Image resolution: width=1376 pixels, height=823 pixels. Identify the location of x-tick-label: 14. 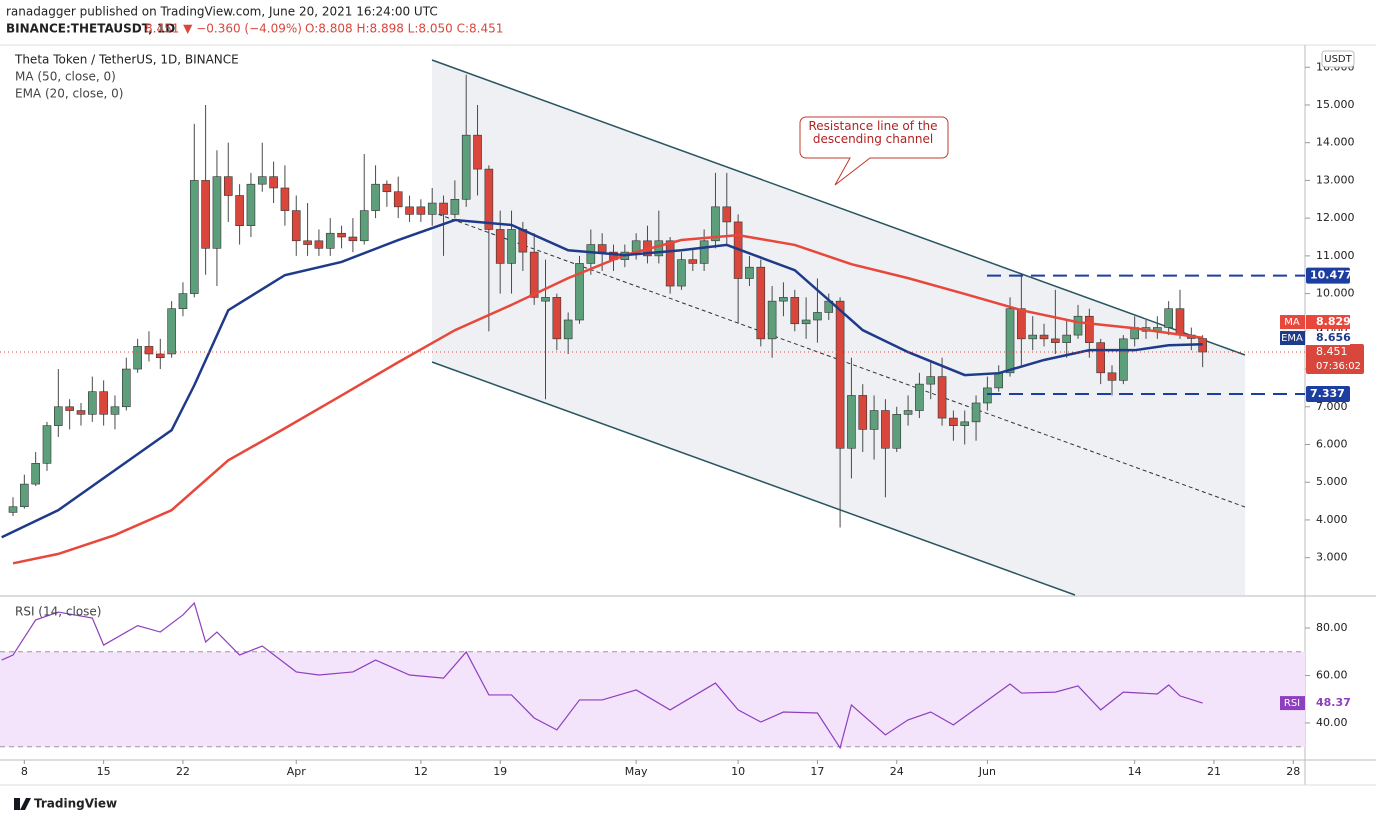
(1135, 771).